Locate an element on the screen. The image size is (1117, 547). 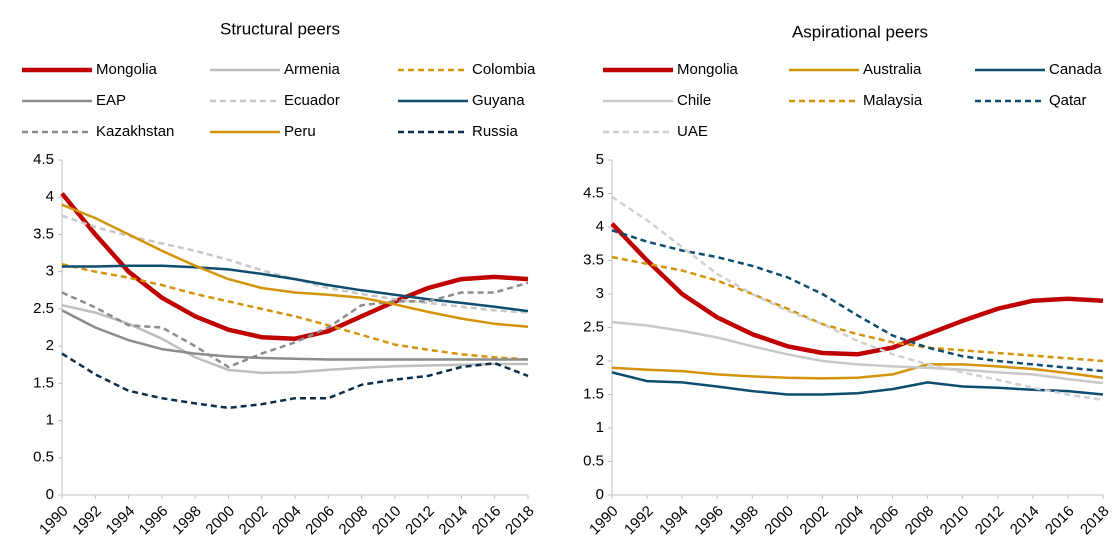
legend-label: Australia is located at coordinates (892, 69).